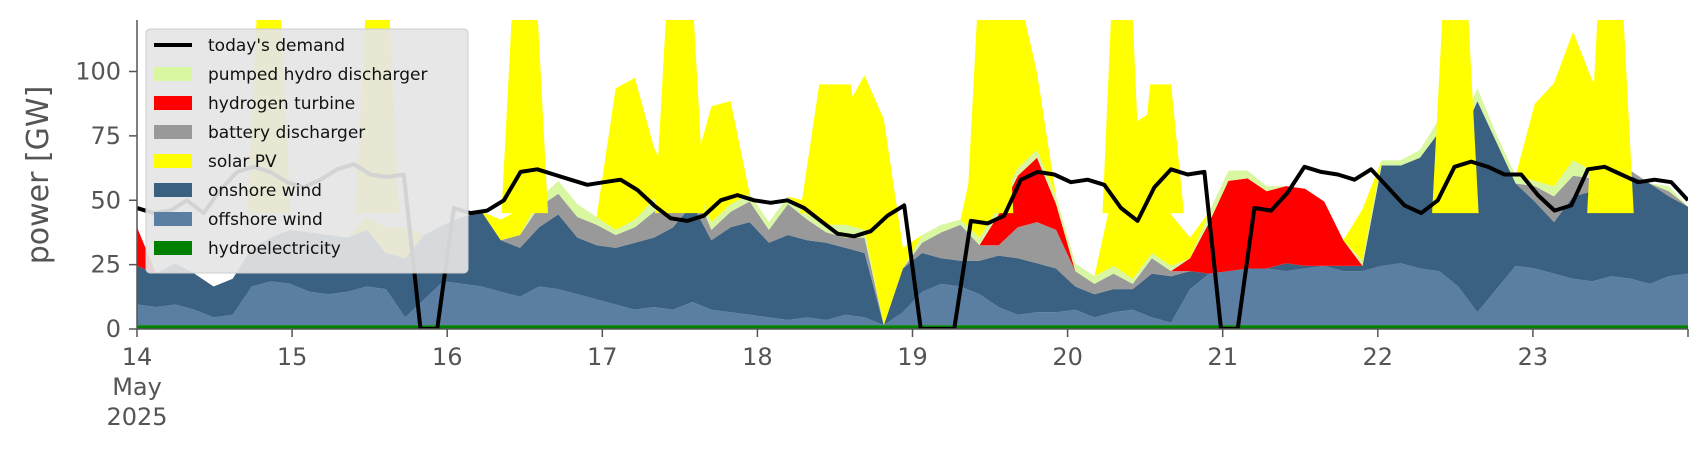 Image resolution: width=1706 pixels, height=460 pixels. What do you see at coordinates (1533, 357) in the screenshot?
I see `x-tick-label-23: 23` at bounding box center [1533, 357].